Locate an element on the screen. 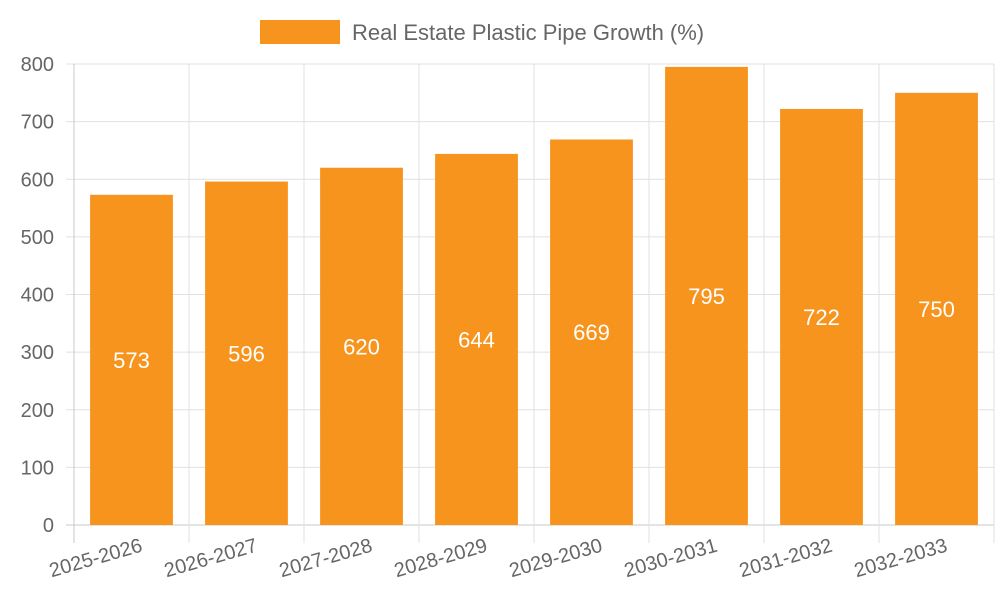  data-label: 669 is located at coordinates (591, 332).